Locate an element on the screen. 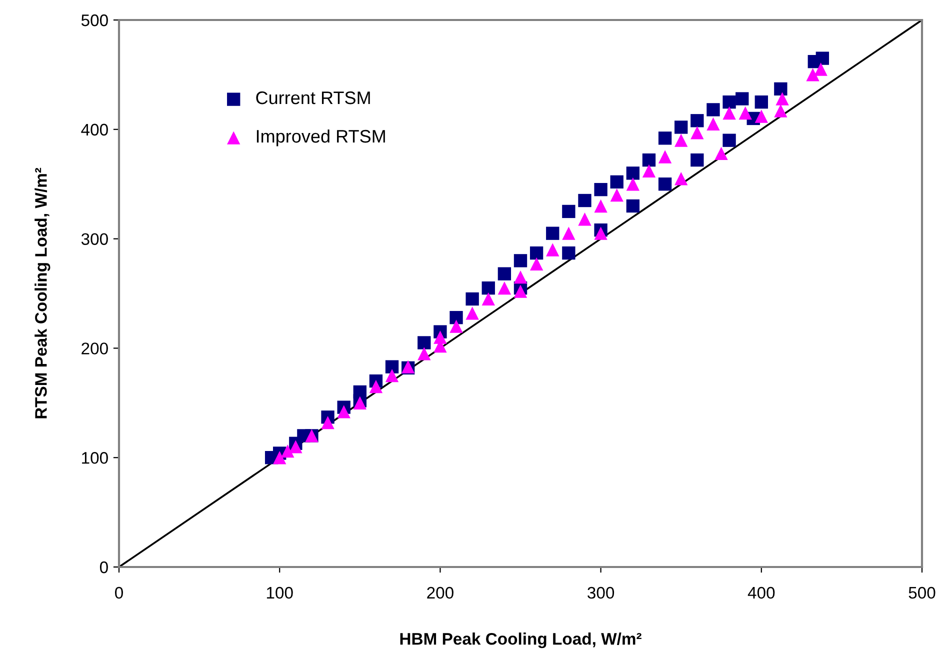 The height and width of the screenshot is (654, 949). y-tick-label: 0 is located at coordinates (104, 567).